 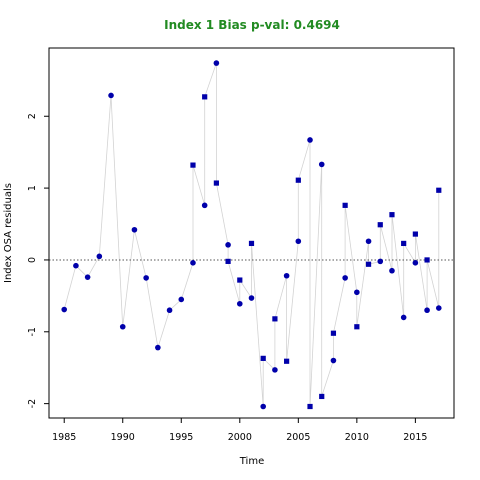 I want to click on x-tick-label: 2005, so click(x=298, y=437).